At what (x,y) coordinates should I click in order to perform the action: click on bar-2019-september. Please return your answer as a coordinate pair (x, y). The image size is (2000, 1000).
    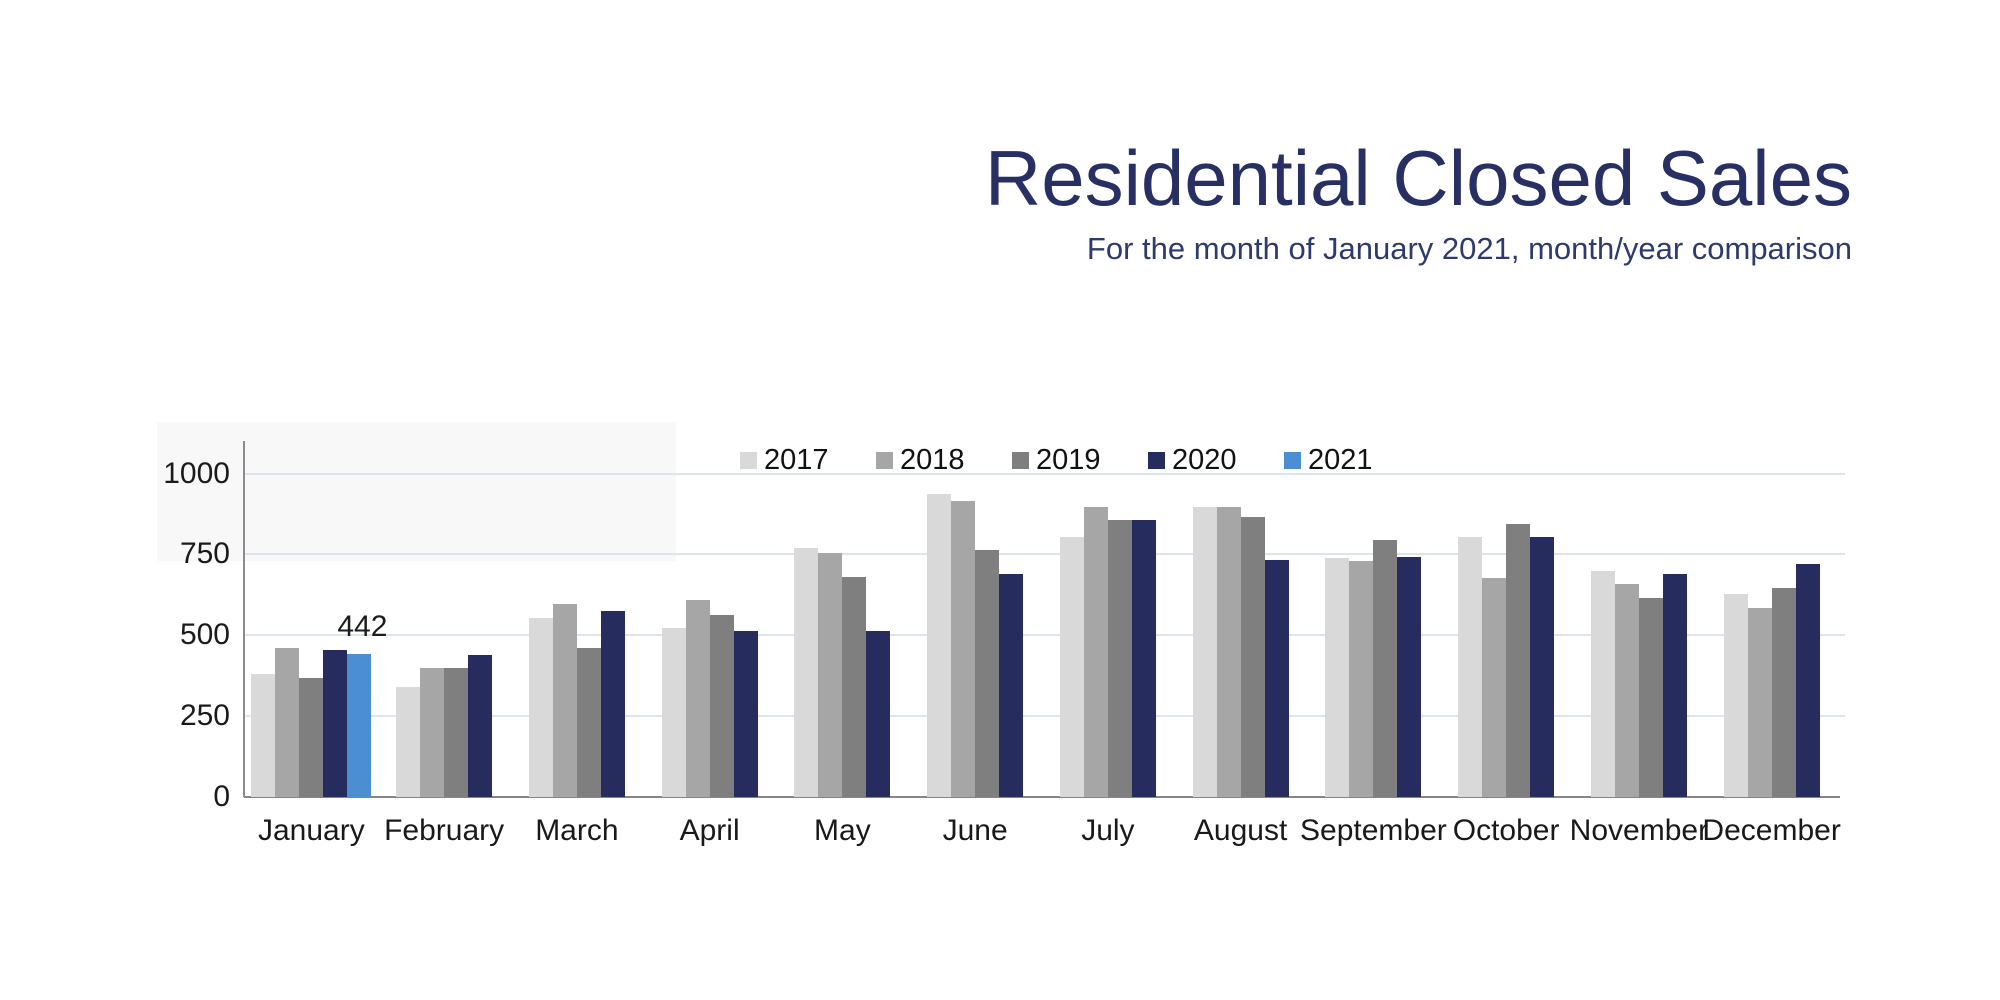
    Looking at the image, I should click on (1385, 668).